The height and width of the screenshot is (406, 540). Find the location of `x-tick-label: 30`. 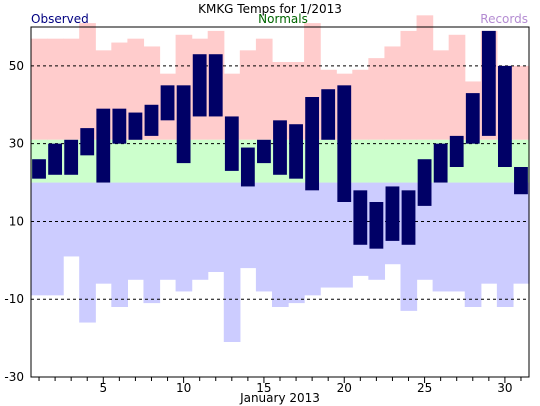

x-tick-label: 30 is located at coordinates (504, 388).